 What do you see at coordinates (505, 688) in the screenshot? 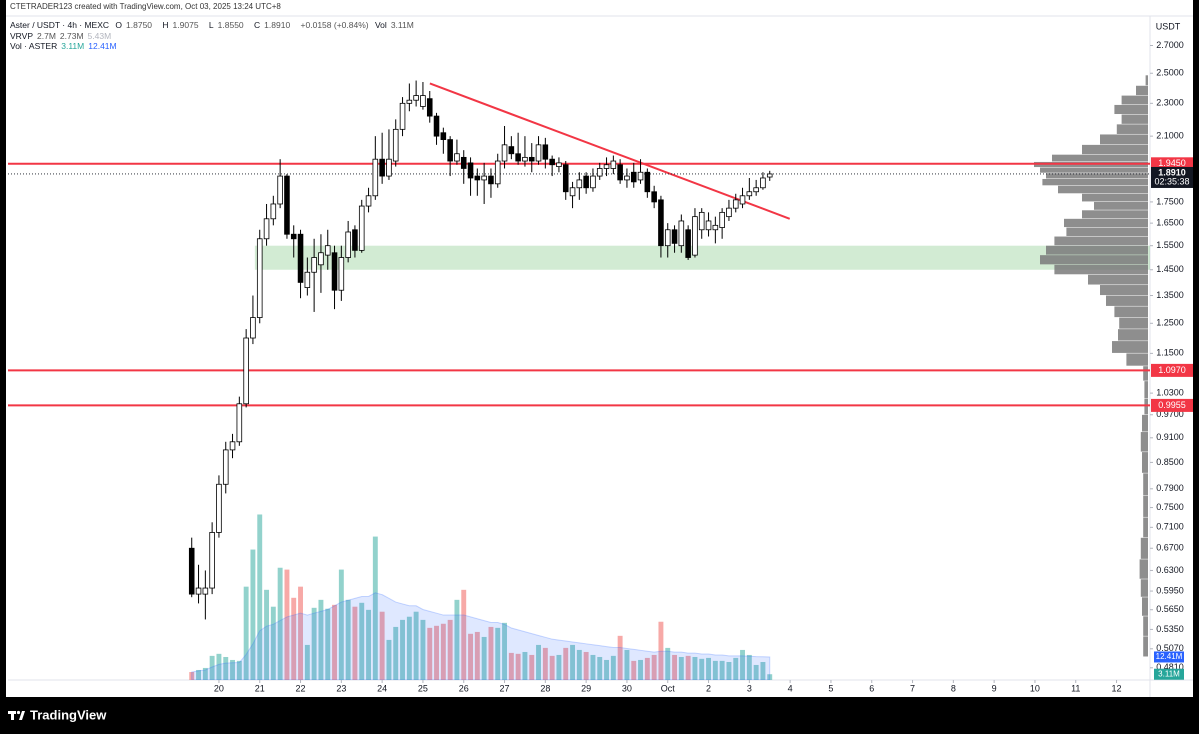
I see `x-tick-label: 27` at bounding box center [505, 688].